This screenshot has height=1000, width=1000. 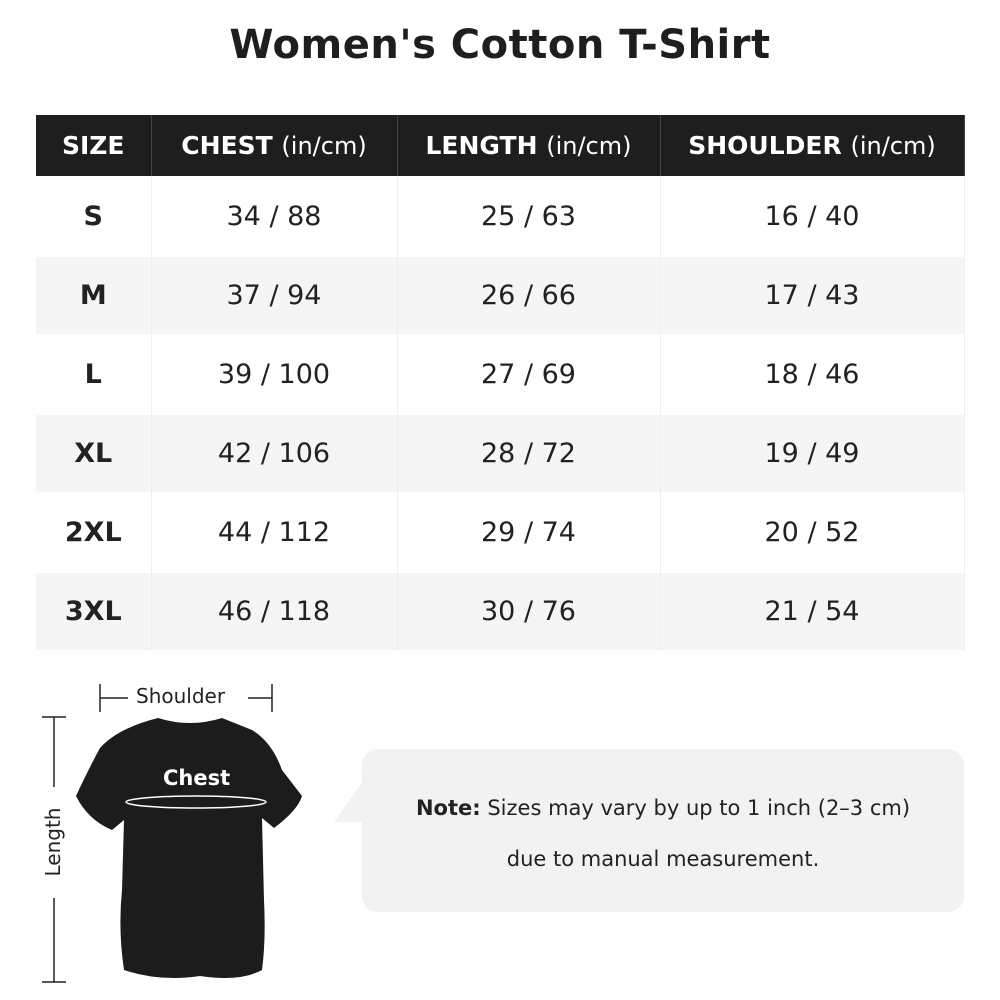 What do you see at coordinates (500, 45) in the screenshot?
I see `page-title: Women's Cotton T-Shirt` at bounding box center [500, 45].